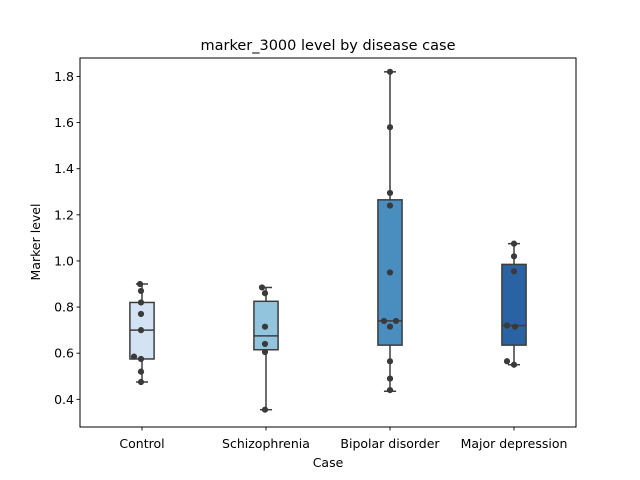  Describe the element at coordinates (35, 242) in the screenshot. I see `y-axis-label: Marker level` at that location.